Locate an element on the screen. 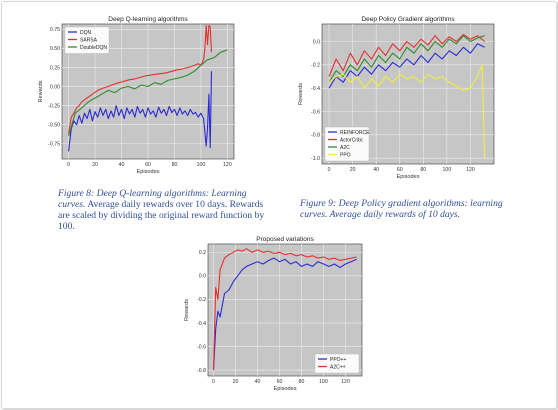 This screenshot has height=410, width=558. series-line-reinforce is located at coordinates (406, 66).